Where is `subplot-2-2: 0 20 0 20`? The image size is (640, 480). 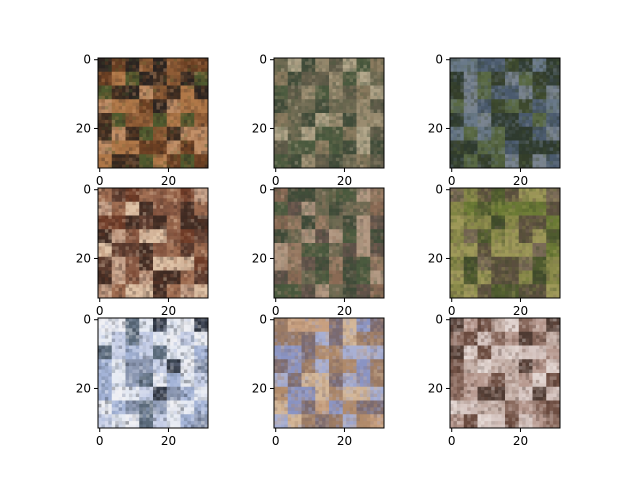 subplot-2-2: 0 20 0 20 is located at coordinates (494, 380).